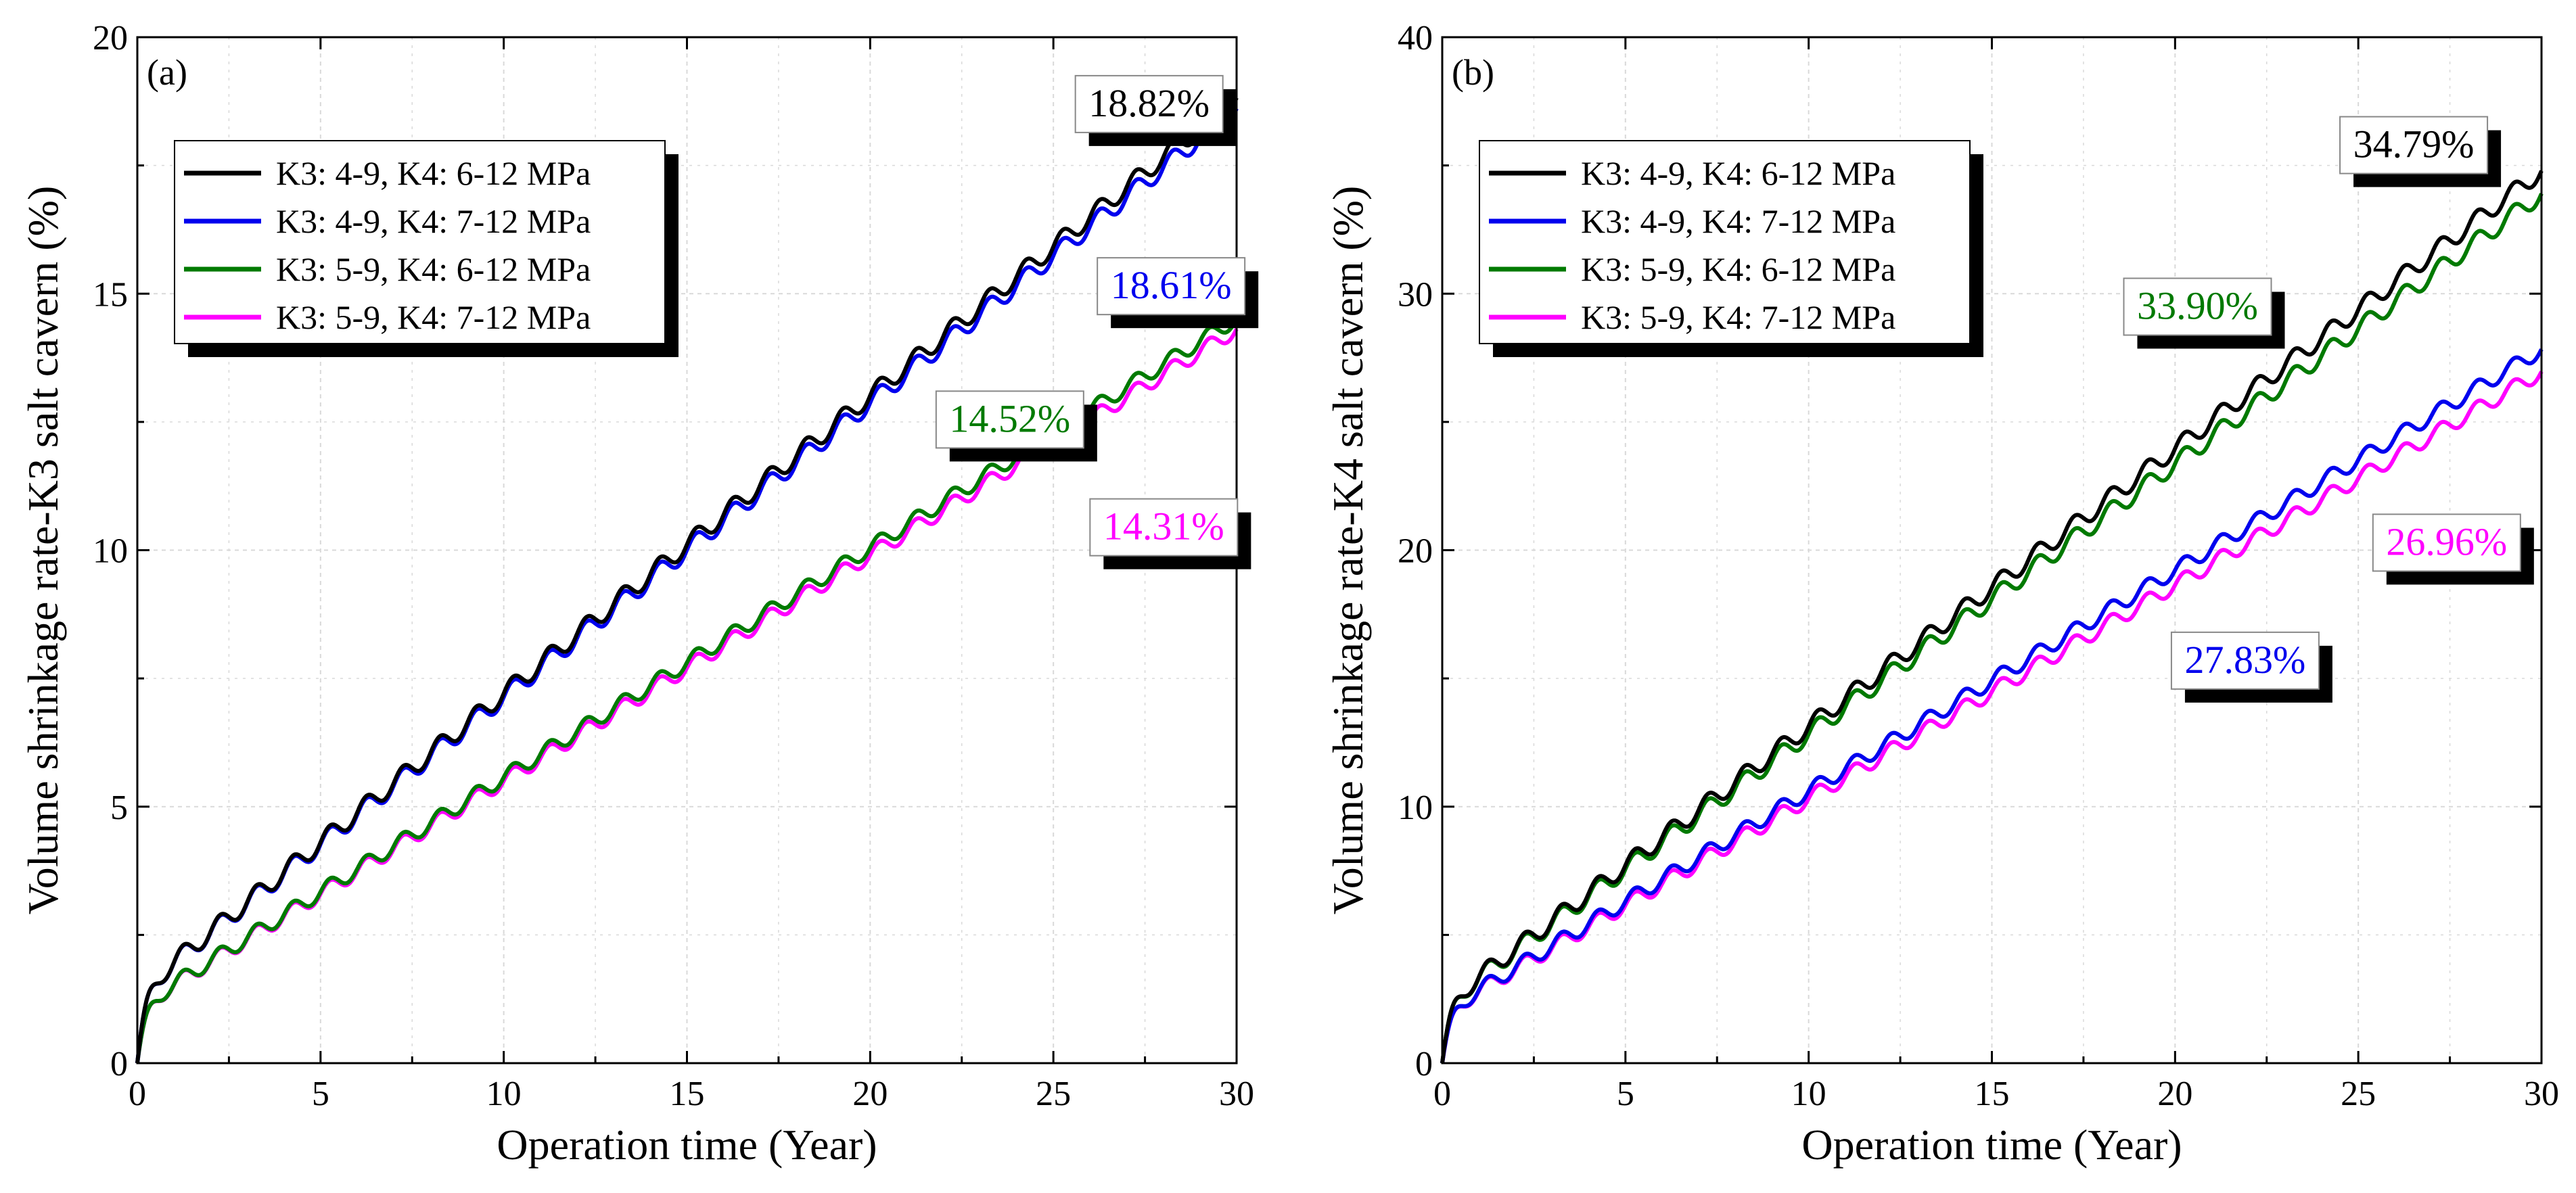 The image size is (2576, 1193). I want to click on y-tick-label: 40, so click(1415, 38).